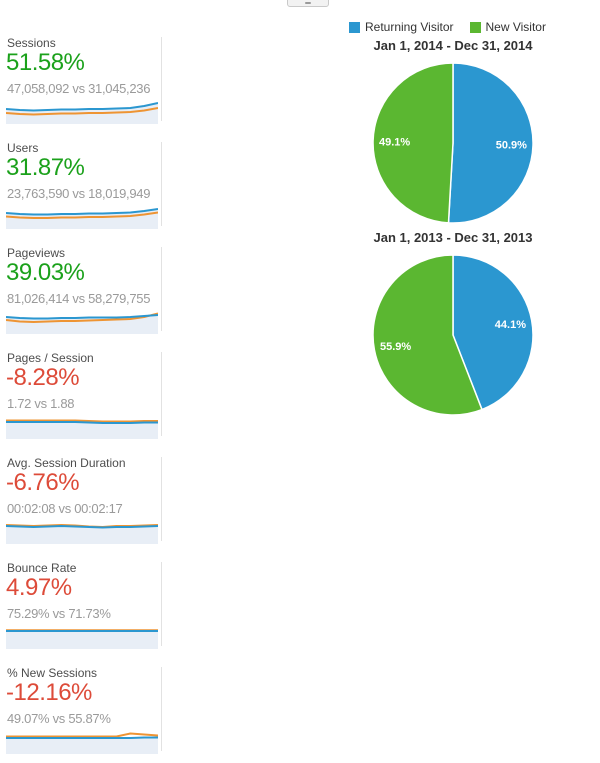 This screenshot has height=763, width=600. Describe the element at coordinates (41, 403) in the screenshot. I see `metric-values: 1.72 vs 1.88` at that location.